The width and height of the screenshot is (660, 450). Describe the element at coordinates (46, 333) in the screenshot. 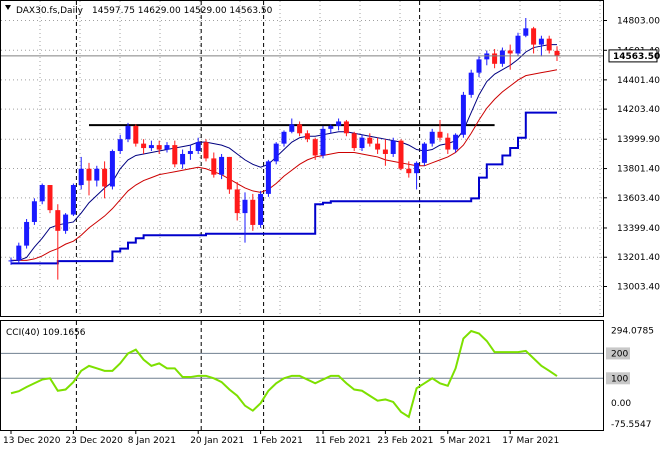

I see `cci-title: CCI(40) 109.1656` at that location.